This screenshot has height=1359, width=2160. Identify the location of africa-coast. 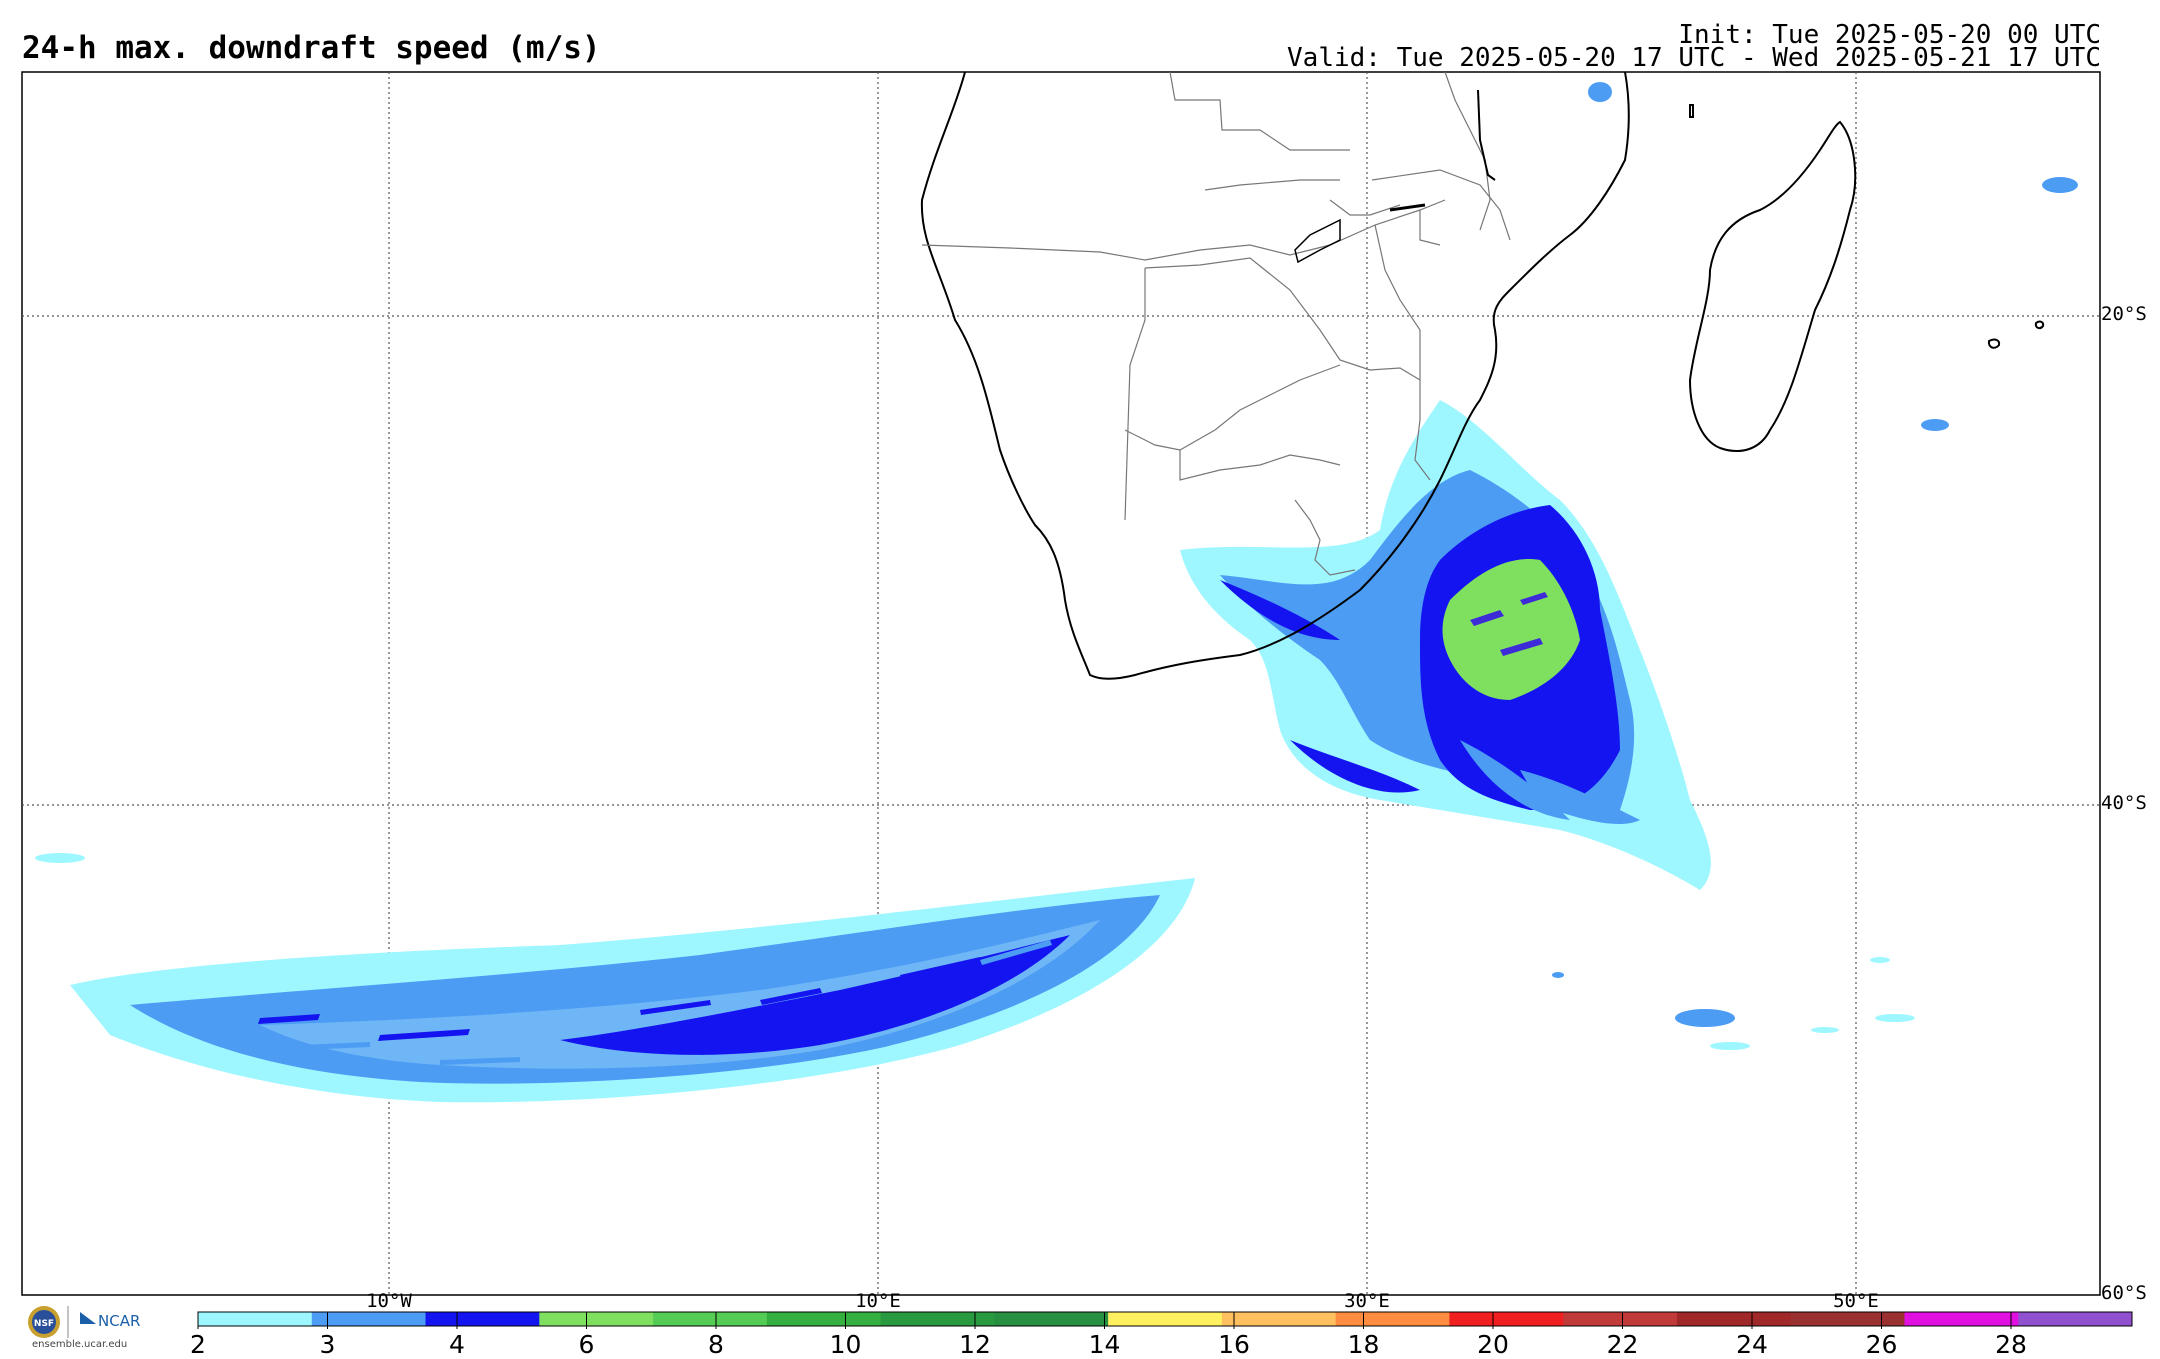
(1275, 375).